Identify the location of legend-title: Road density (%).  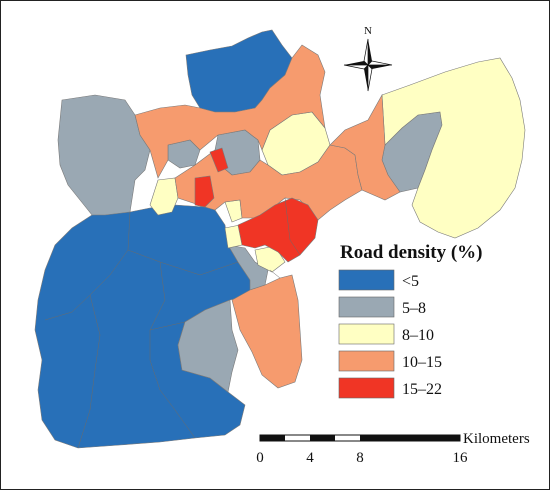
(411, 252).